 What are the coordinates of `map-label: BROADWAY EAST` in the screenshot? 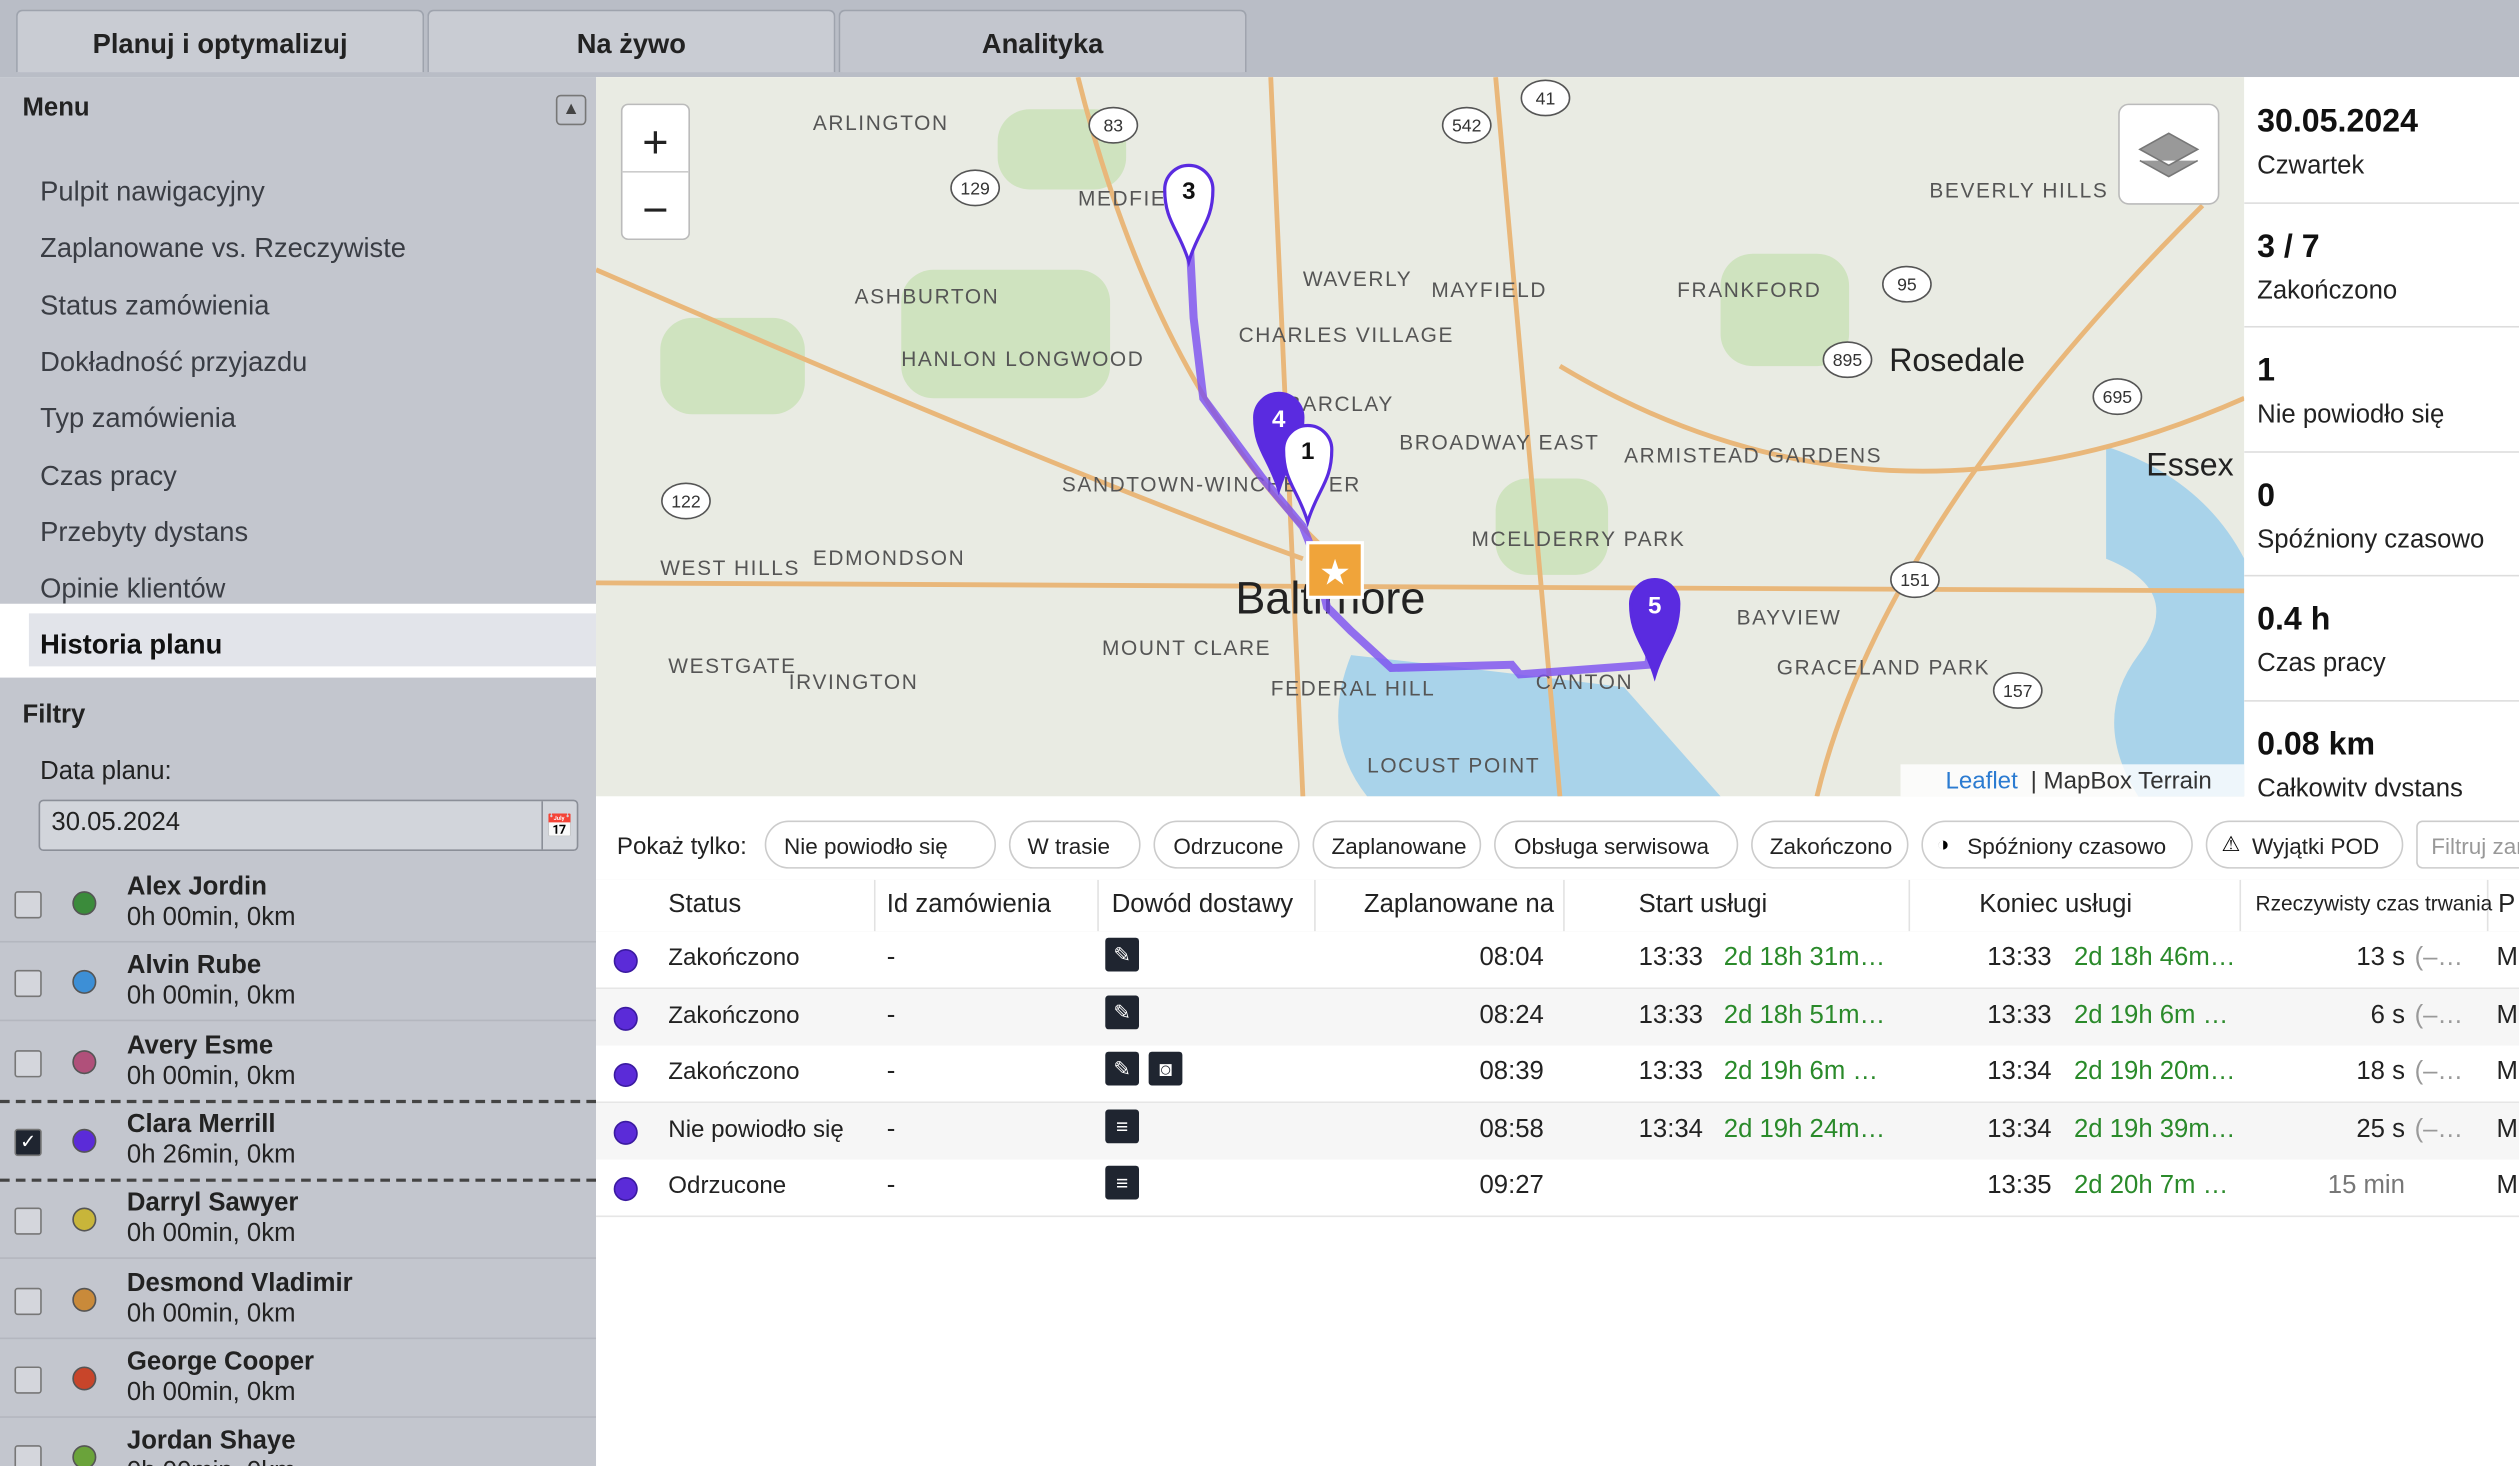 It's located at (1499, 443).